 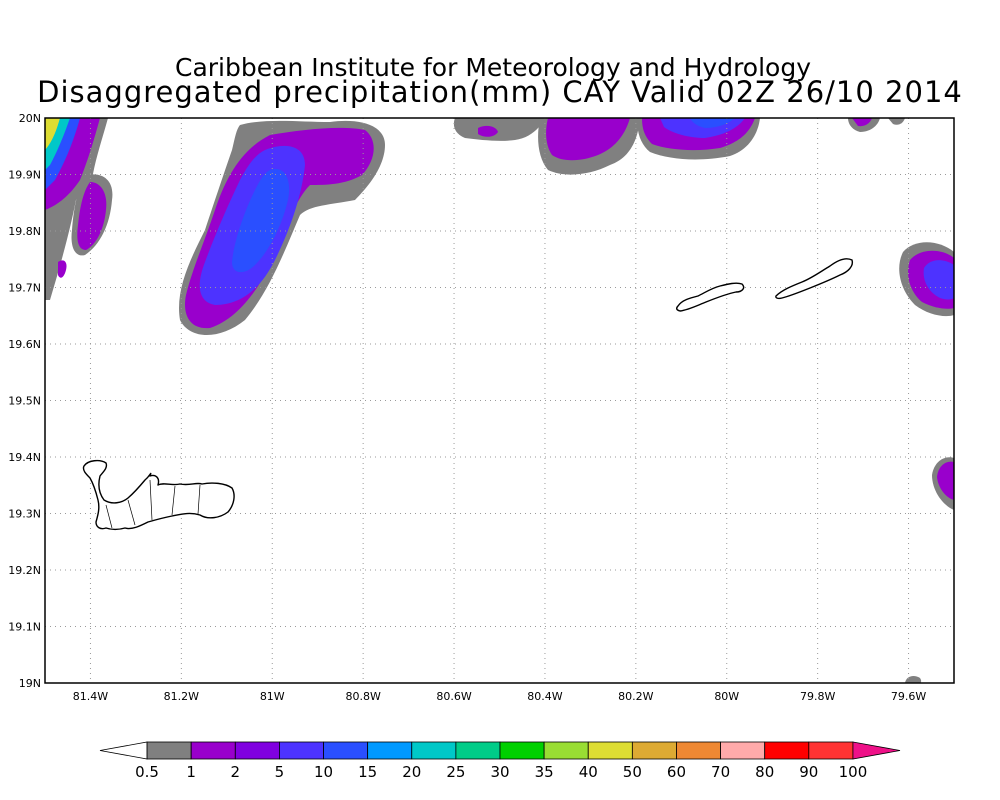 What do you see at coordinates (181, 696) in the screenshot?
I see `longitude-tick-label: 81.2W` at bounding box center [181, 696].